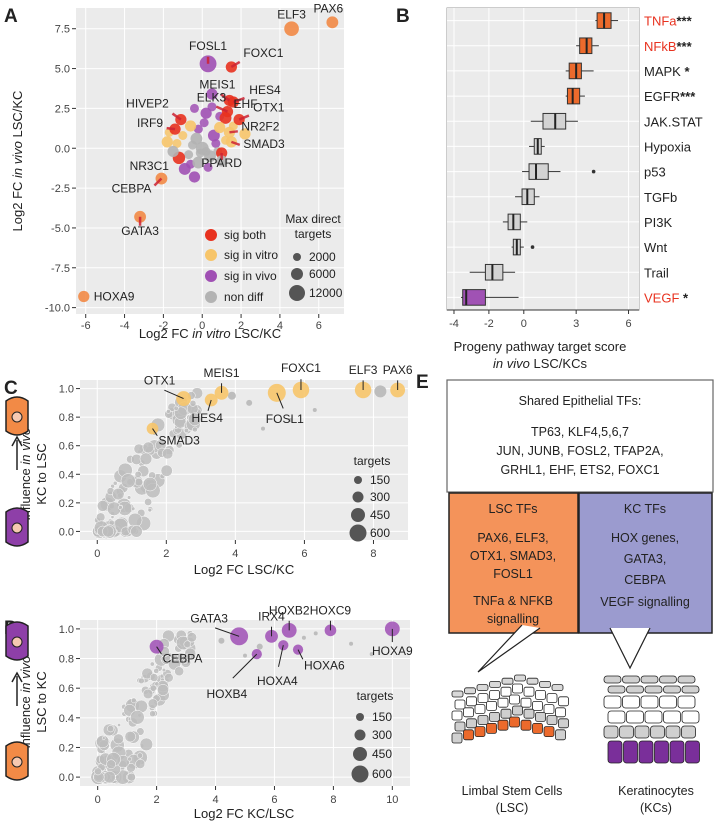 The image size is (721, 824). Describe the element at coordinates (17, 441) in the screenshot. I see `panel-c-arrow-head` at that location.